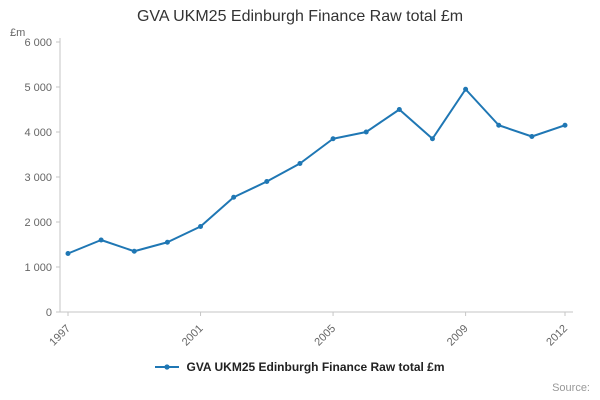 The image size is (600, 400). I want to click on x-tick-label: 2005, so click(325, 336).